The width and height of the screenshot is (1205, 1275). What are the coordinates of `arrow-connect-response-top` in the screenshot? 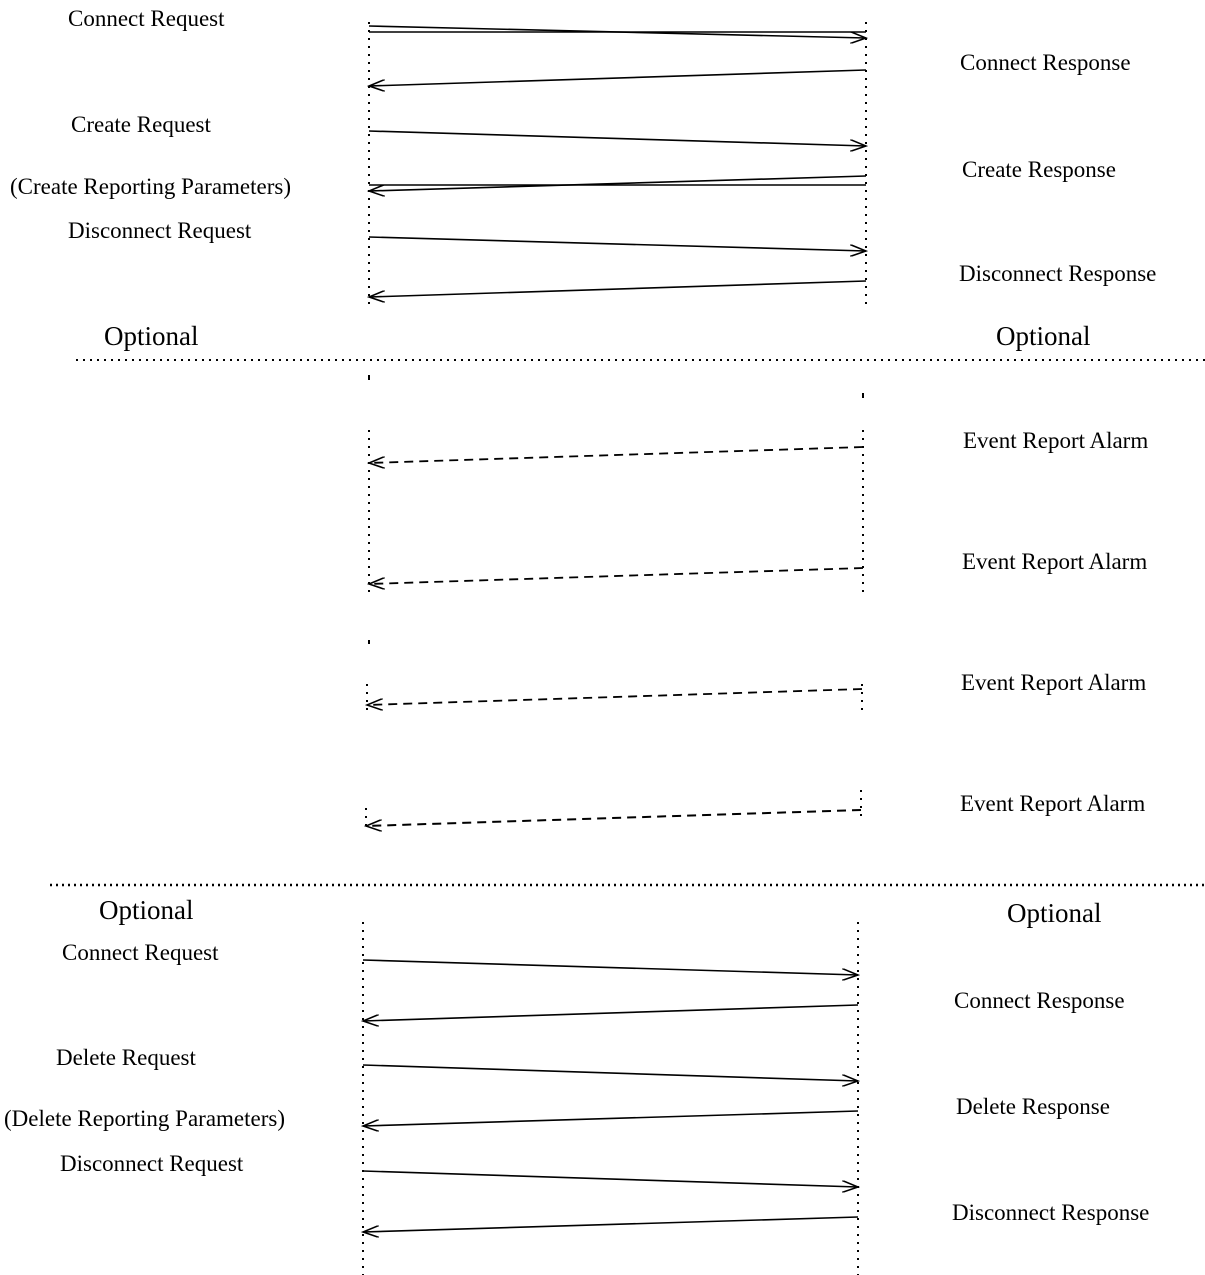 It's located at (618, 77).